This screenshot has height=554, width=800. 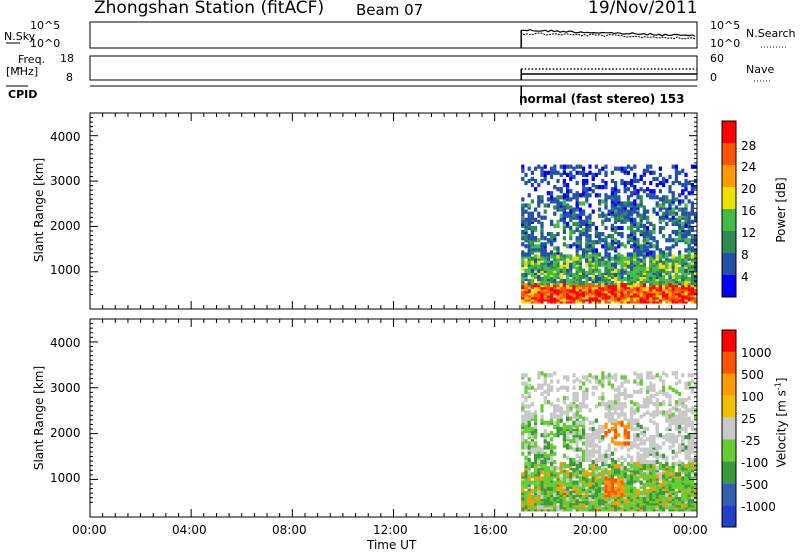 What do you see at coordinates (490, 530) in the screenshot?
I see `xtick-1600: 16:00` at bounding box center [490, 530].